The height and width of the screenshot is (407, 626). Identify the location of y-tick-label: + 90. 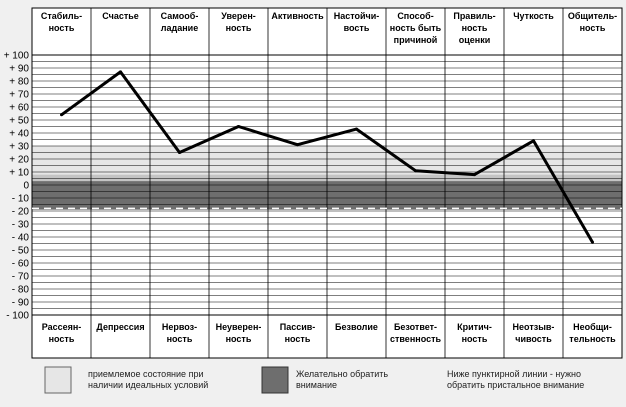
(19, 69).